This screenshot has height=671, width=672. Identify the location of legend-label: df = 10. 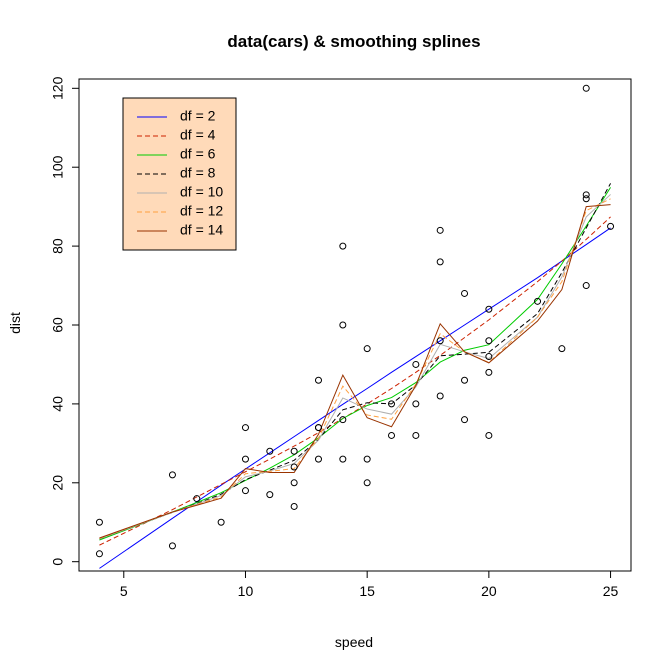
(201, 192).